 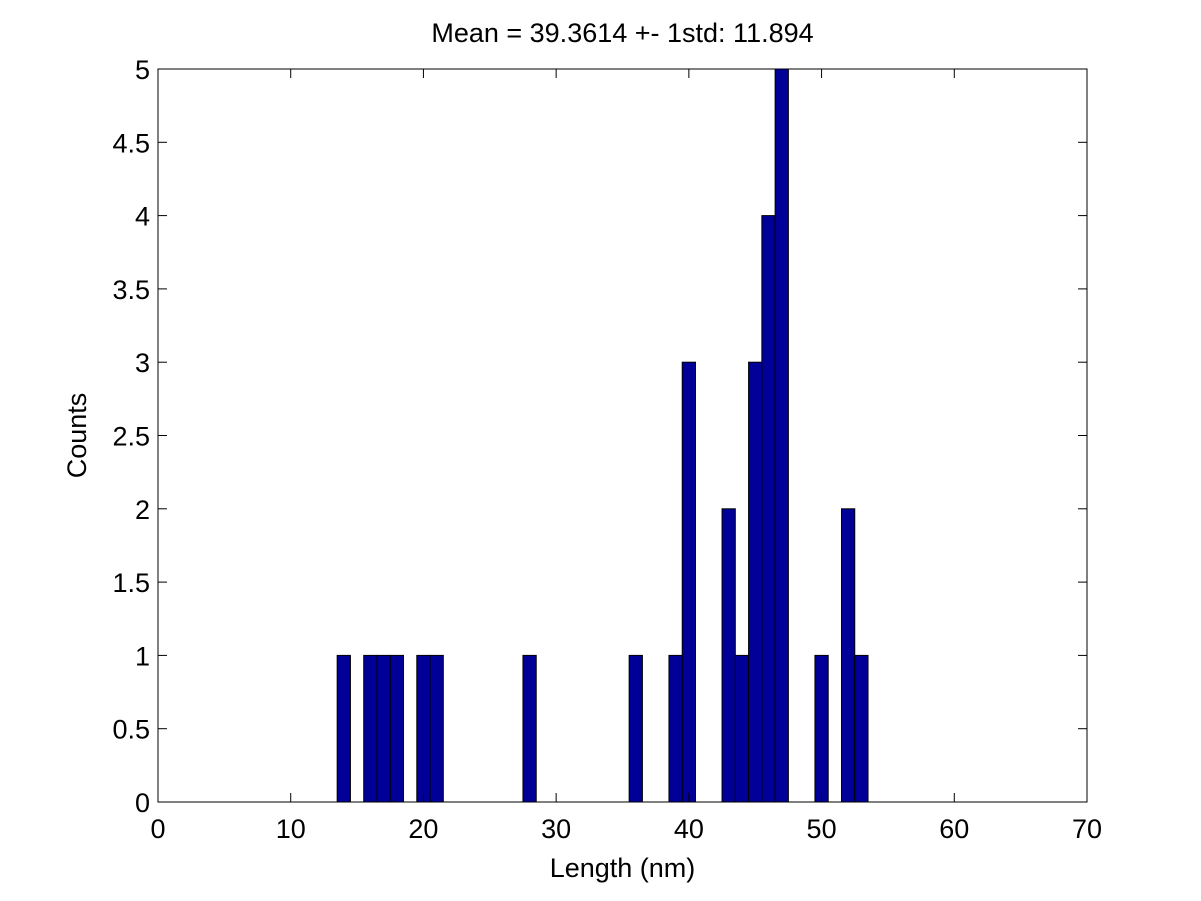 I want to click on y-tick-label: 5, so click(x=142, y=70).